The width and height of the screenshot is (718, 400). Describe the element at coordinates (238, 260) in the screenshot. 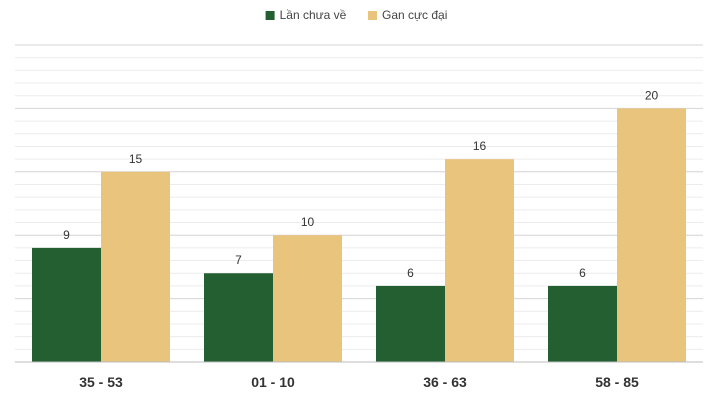

I see `data-label: 7` at that location.